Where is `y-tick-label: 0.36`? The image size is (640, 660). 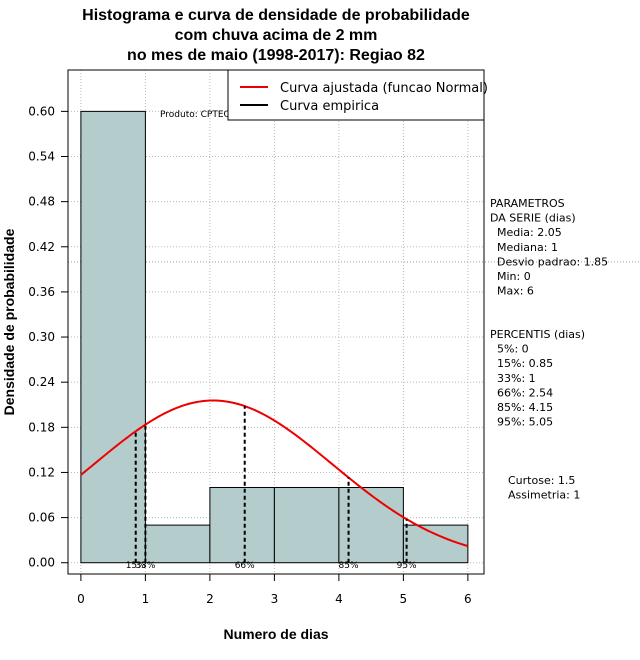 y-tick-label: 0.36 is located at coordinates (41, 292).